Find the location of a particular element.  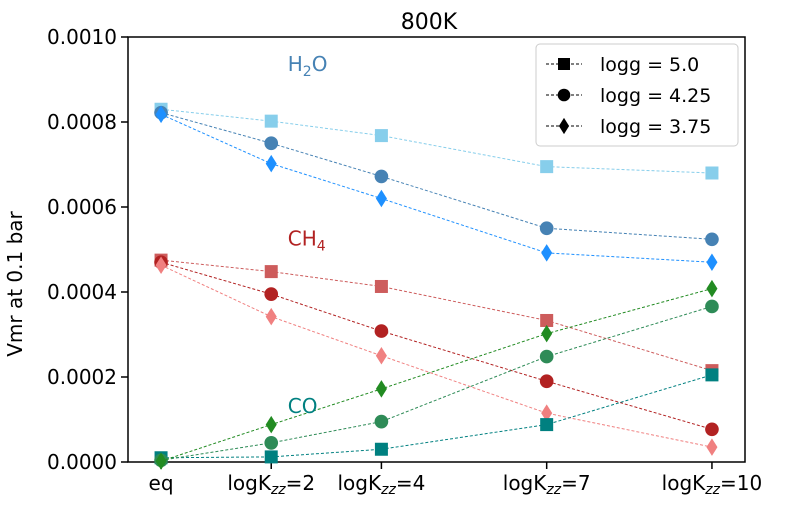

y-tick-label: 0.0006 is located at coordinates (82, 207).